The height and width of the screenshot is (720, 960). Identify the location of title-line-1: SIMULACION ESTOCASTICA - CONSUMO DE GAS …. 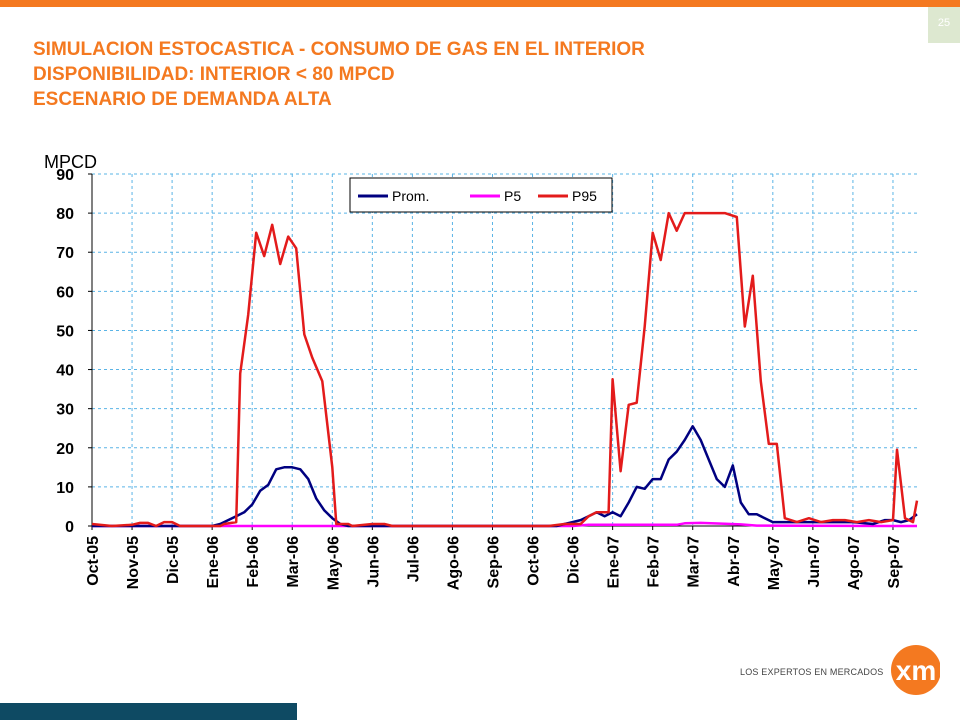
(339, 49).